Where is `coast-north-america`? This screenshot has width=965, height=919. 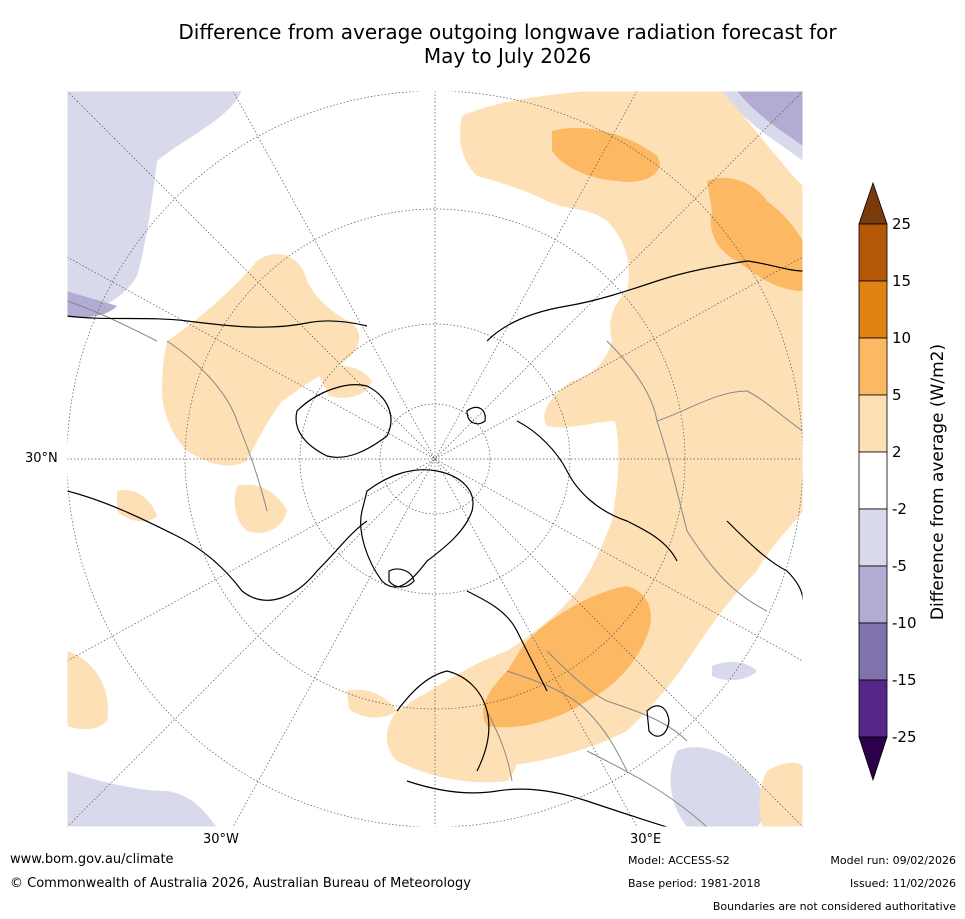
coast-north-america is located at coordinates (217, 545).